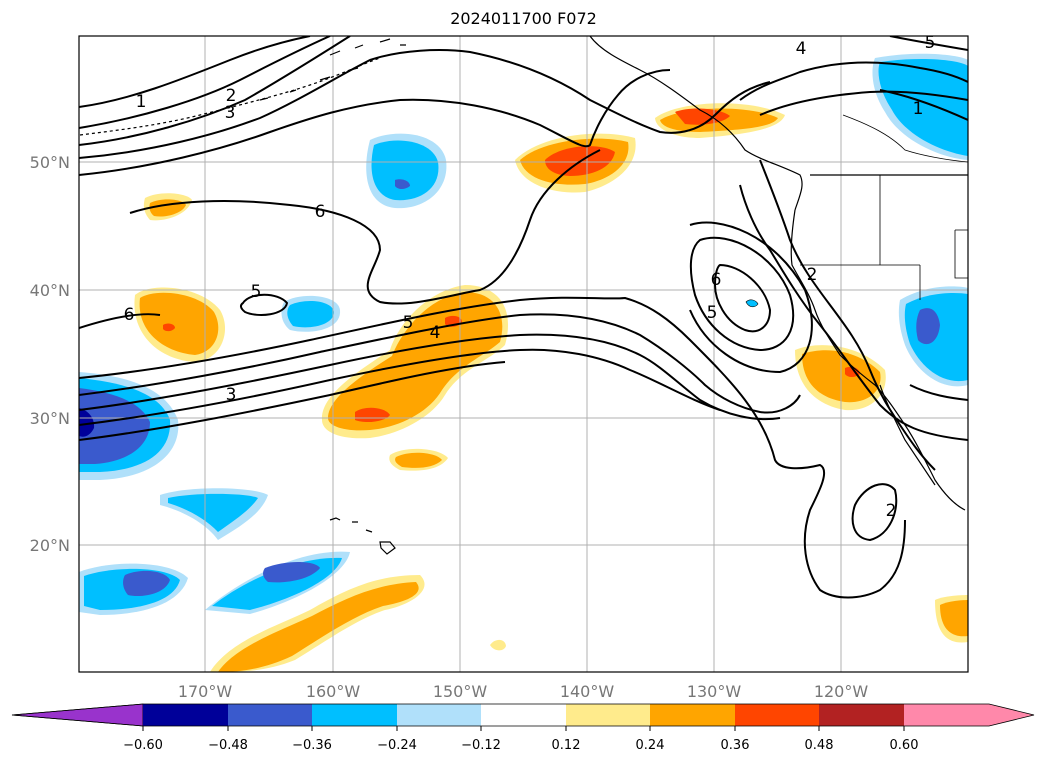 This screenshot has height=765, width=1047. Describe the element at coordinates (77, 715) in the screenshot. I see `colorbar-under-triangle` at that location.